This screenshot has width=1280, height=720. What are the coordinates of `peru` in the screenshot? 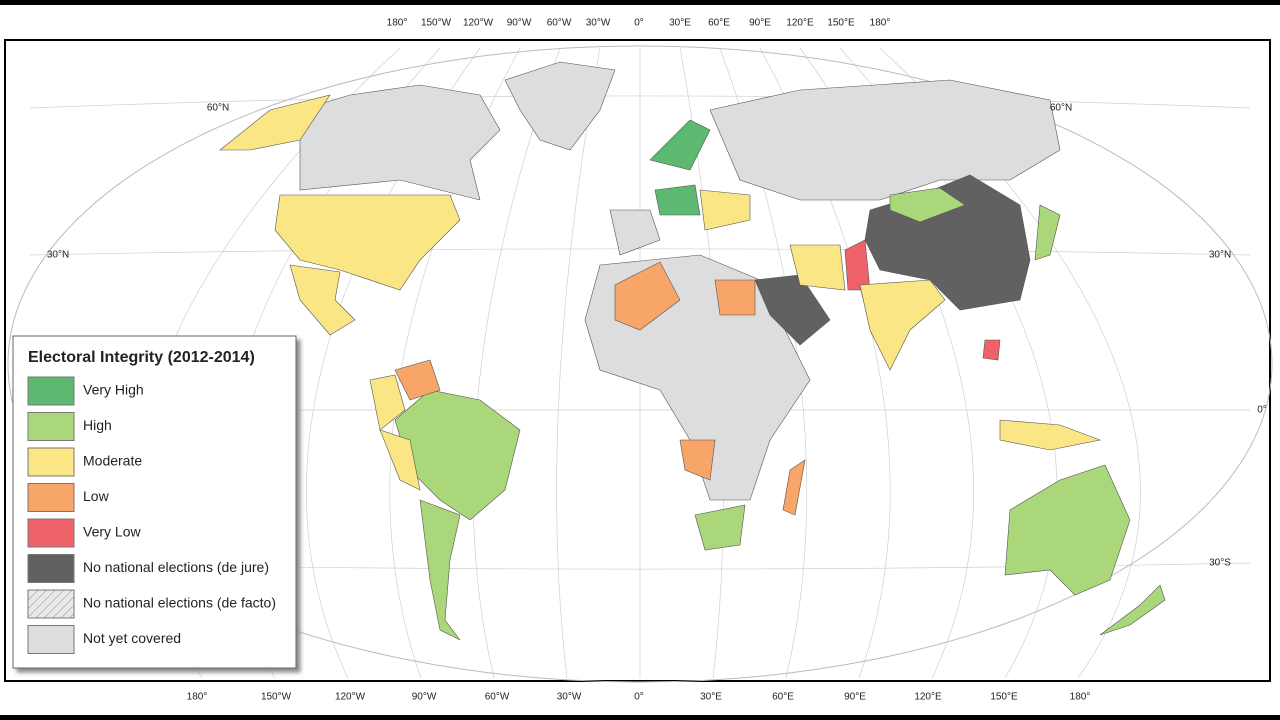 It's located at (400, 460).